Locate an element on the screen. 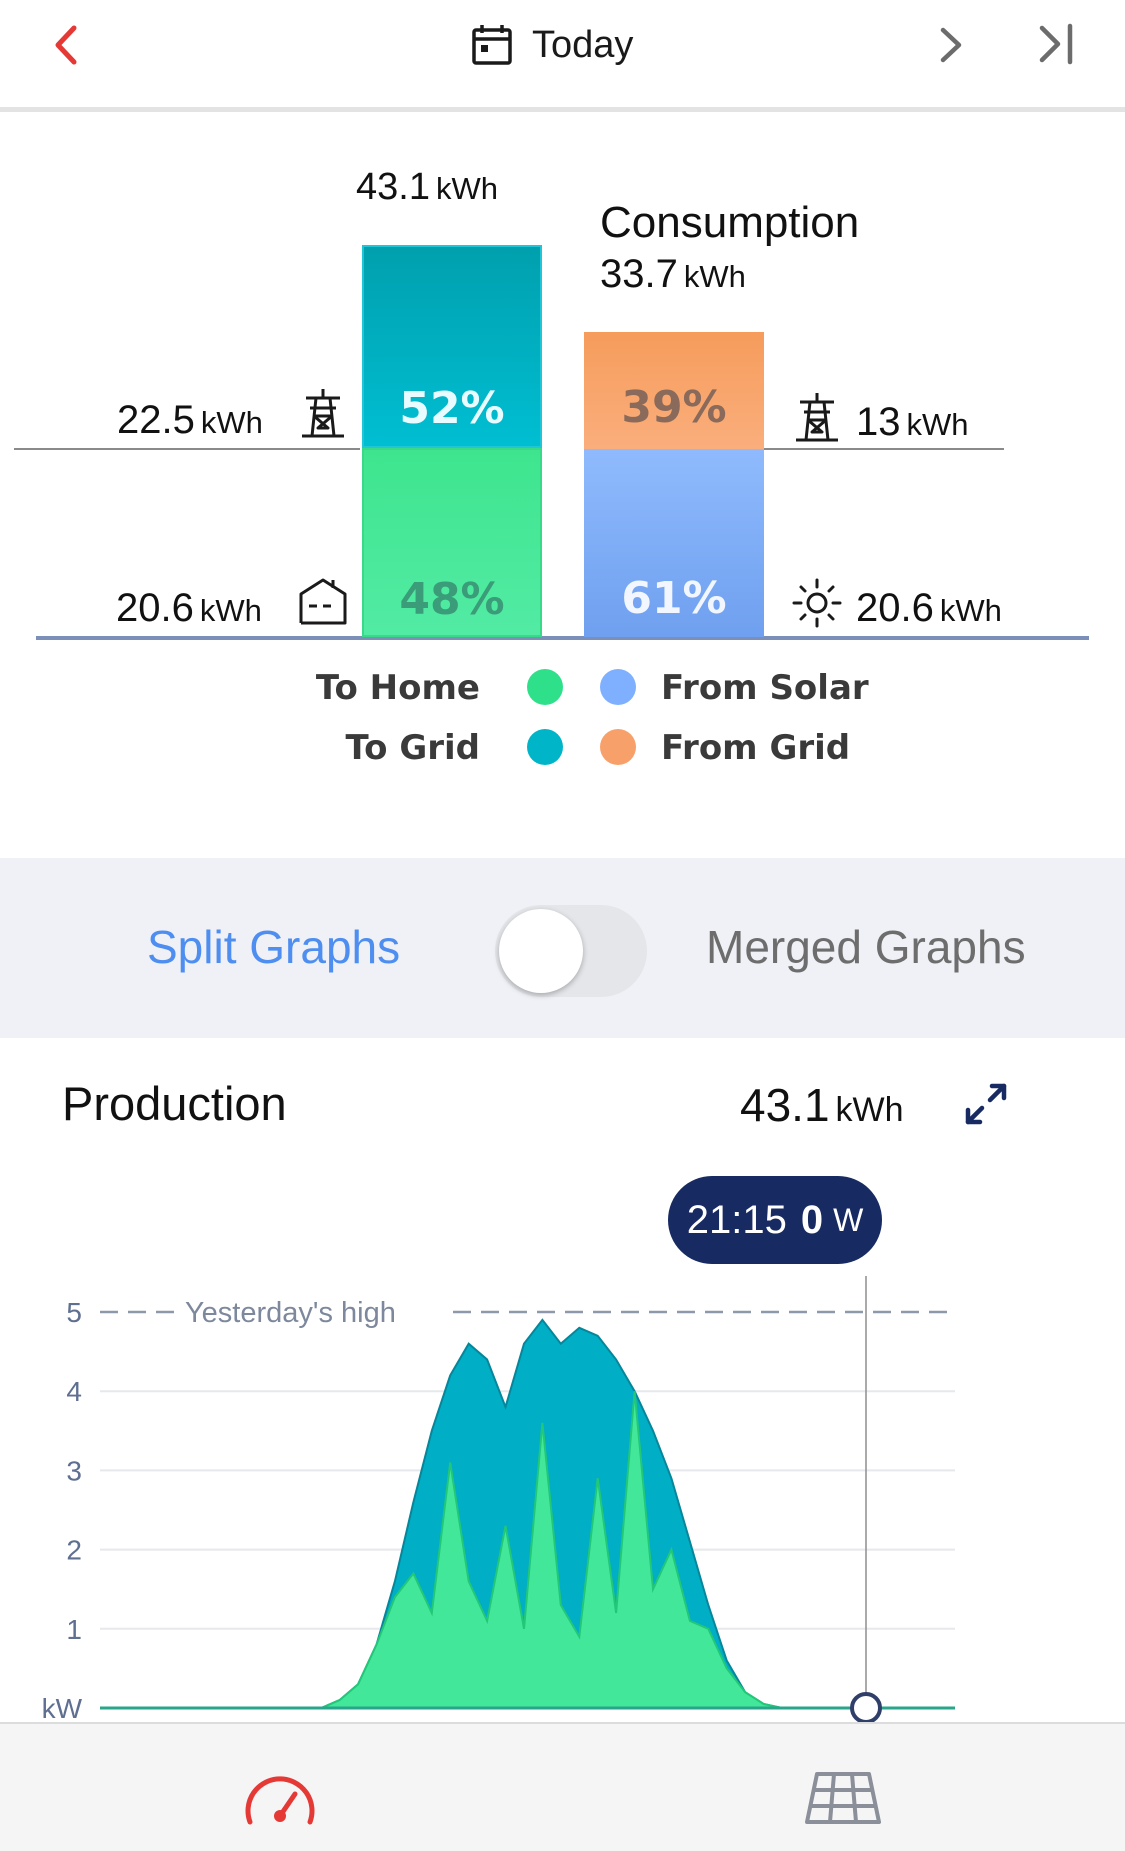 The height and width of the screenshot is (1851, 1125). cursor-marker is located at coordinates (866, 1708).